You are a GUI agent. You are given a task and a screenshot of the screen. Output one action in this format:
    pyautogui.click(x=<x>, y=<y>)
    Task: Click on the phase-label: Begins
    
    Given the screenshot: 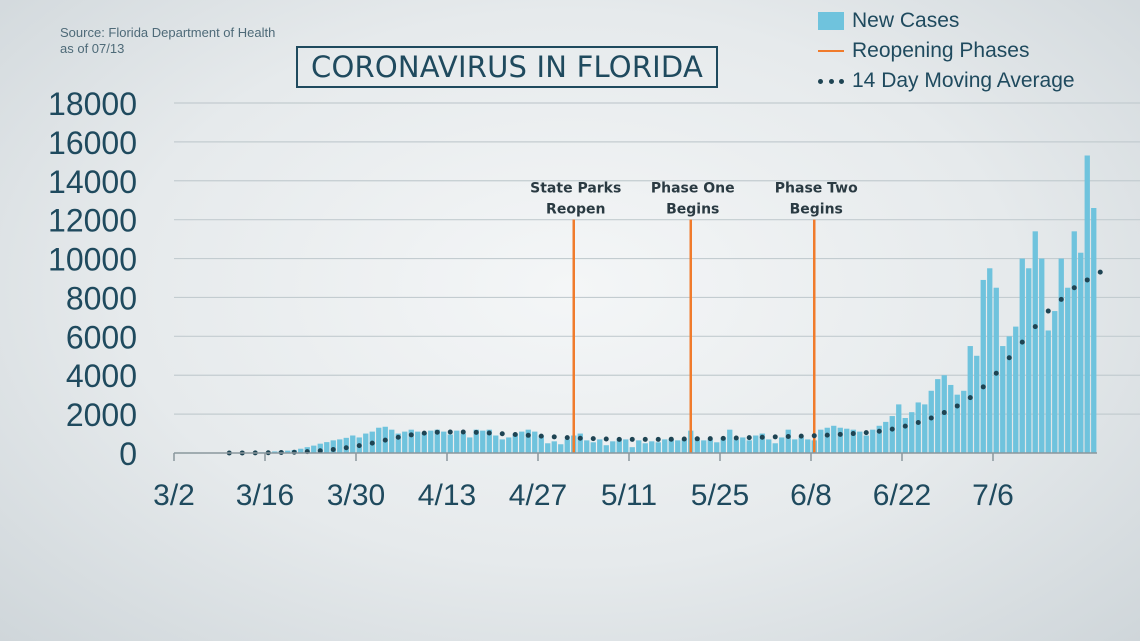 What is the action you would take?
    pyautogui.click(x=816, y=210)
    